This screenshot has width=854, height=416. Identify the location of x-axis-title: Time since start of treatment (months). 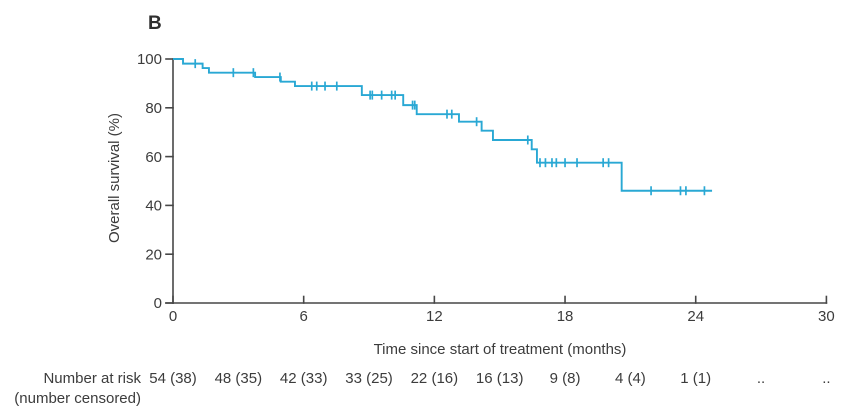
(500, 349).